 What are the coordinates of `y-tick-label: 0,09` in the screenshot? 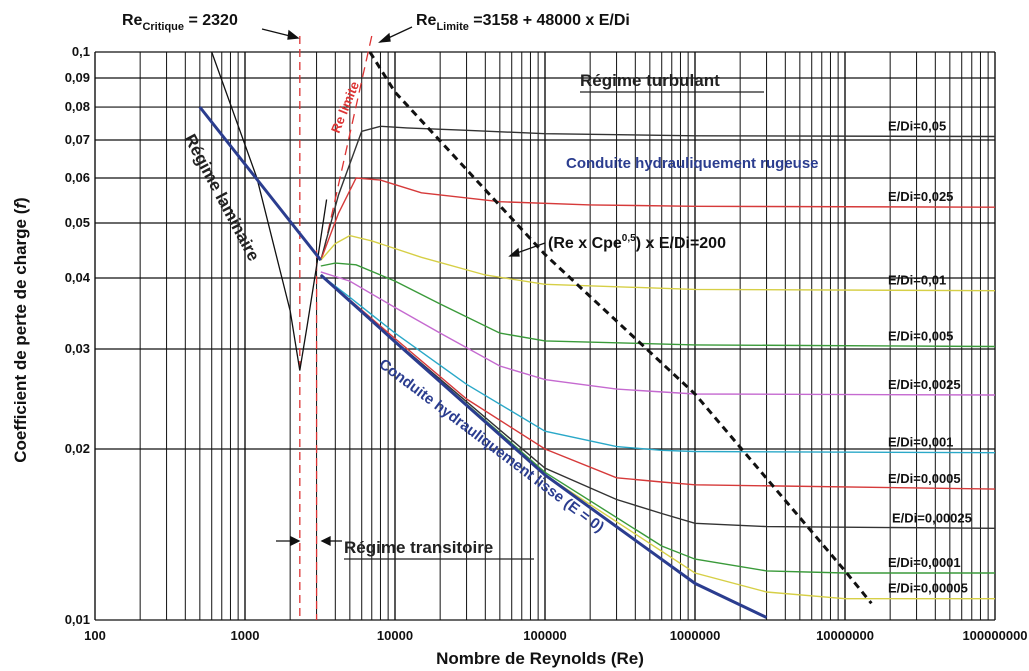 It's located at (77, 77).